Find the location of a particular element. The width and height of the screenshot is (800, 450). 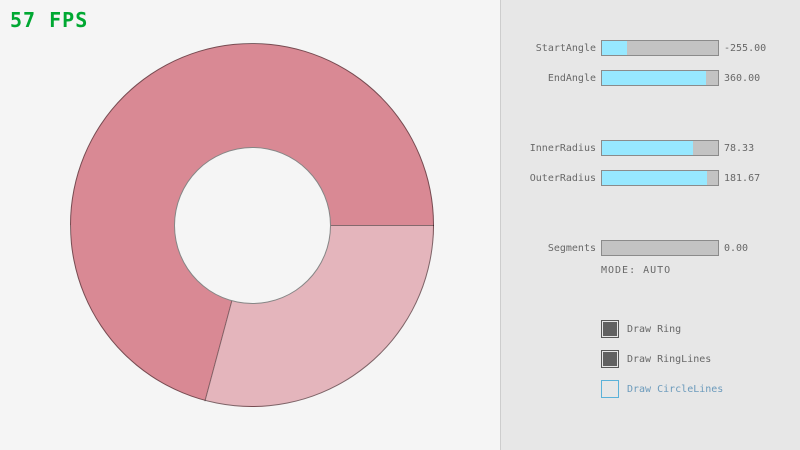

end-angle-slider is located at coordinates (660, 78).